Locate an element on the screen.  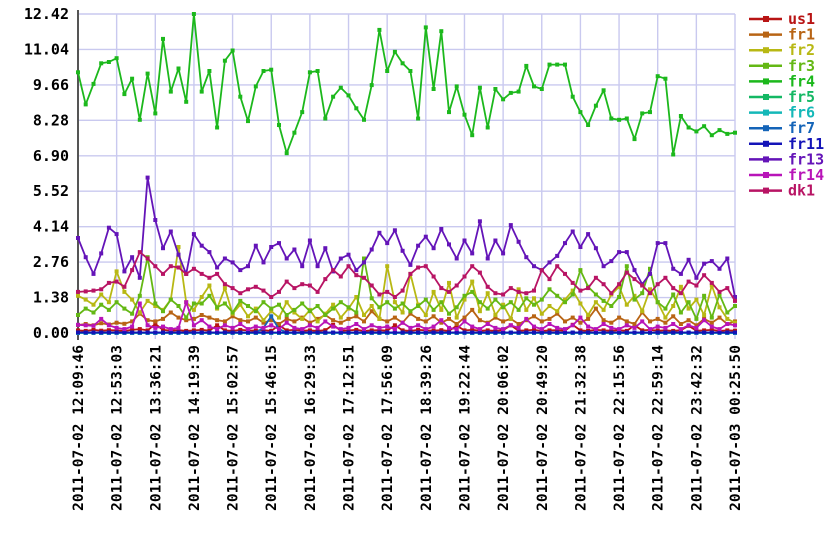
y-tick-label: 6.90 is located at coordinates (51, 156).